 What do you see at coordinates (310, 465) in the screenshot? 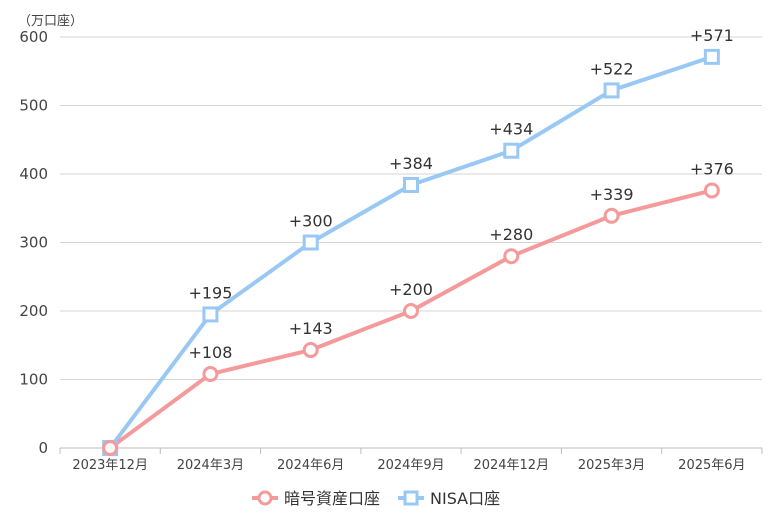
I see `x-tick-label: 2024年6月` at bounding box center [310, 465].